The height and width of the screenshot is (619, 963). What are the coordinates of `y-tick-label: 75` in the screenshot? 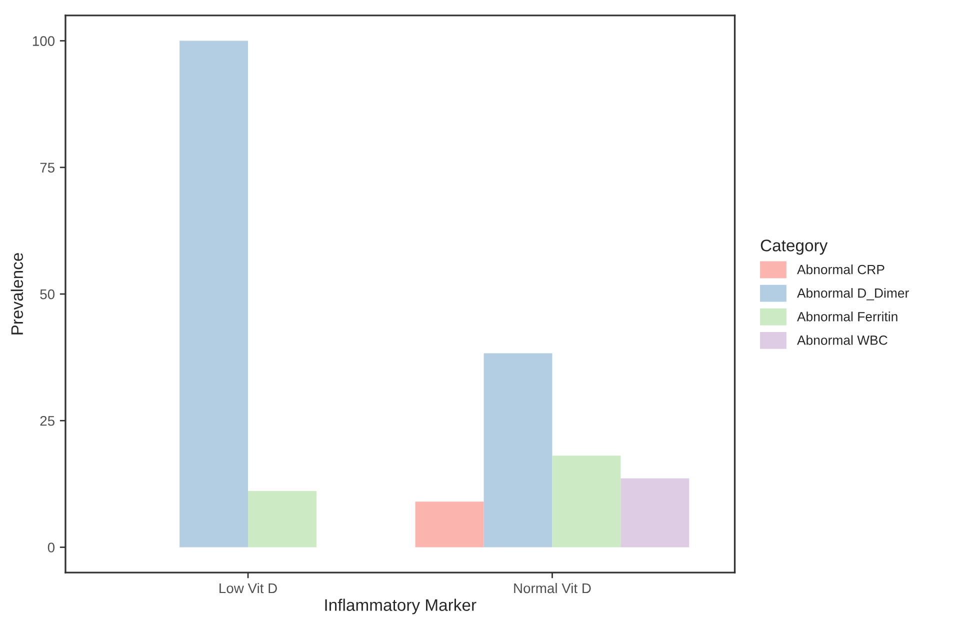 It's located at (47, 167).